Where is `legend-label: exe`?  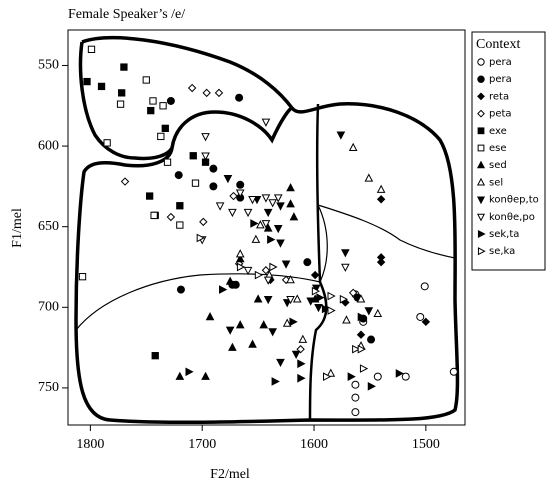 legend-label: exe is located at coordinates (498, 131).